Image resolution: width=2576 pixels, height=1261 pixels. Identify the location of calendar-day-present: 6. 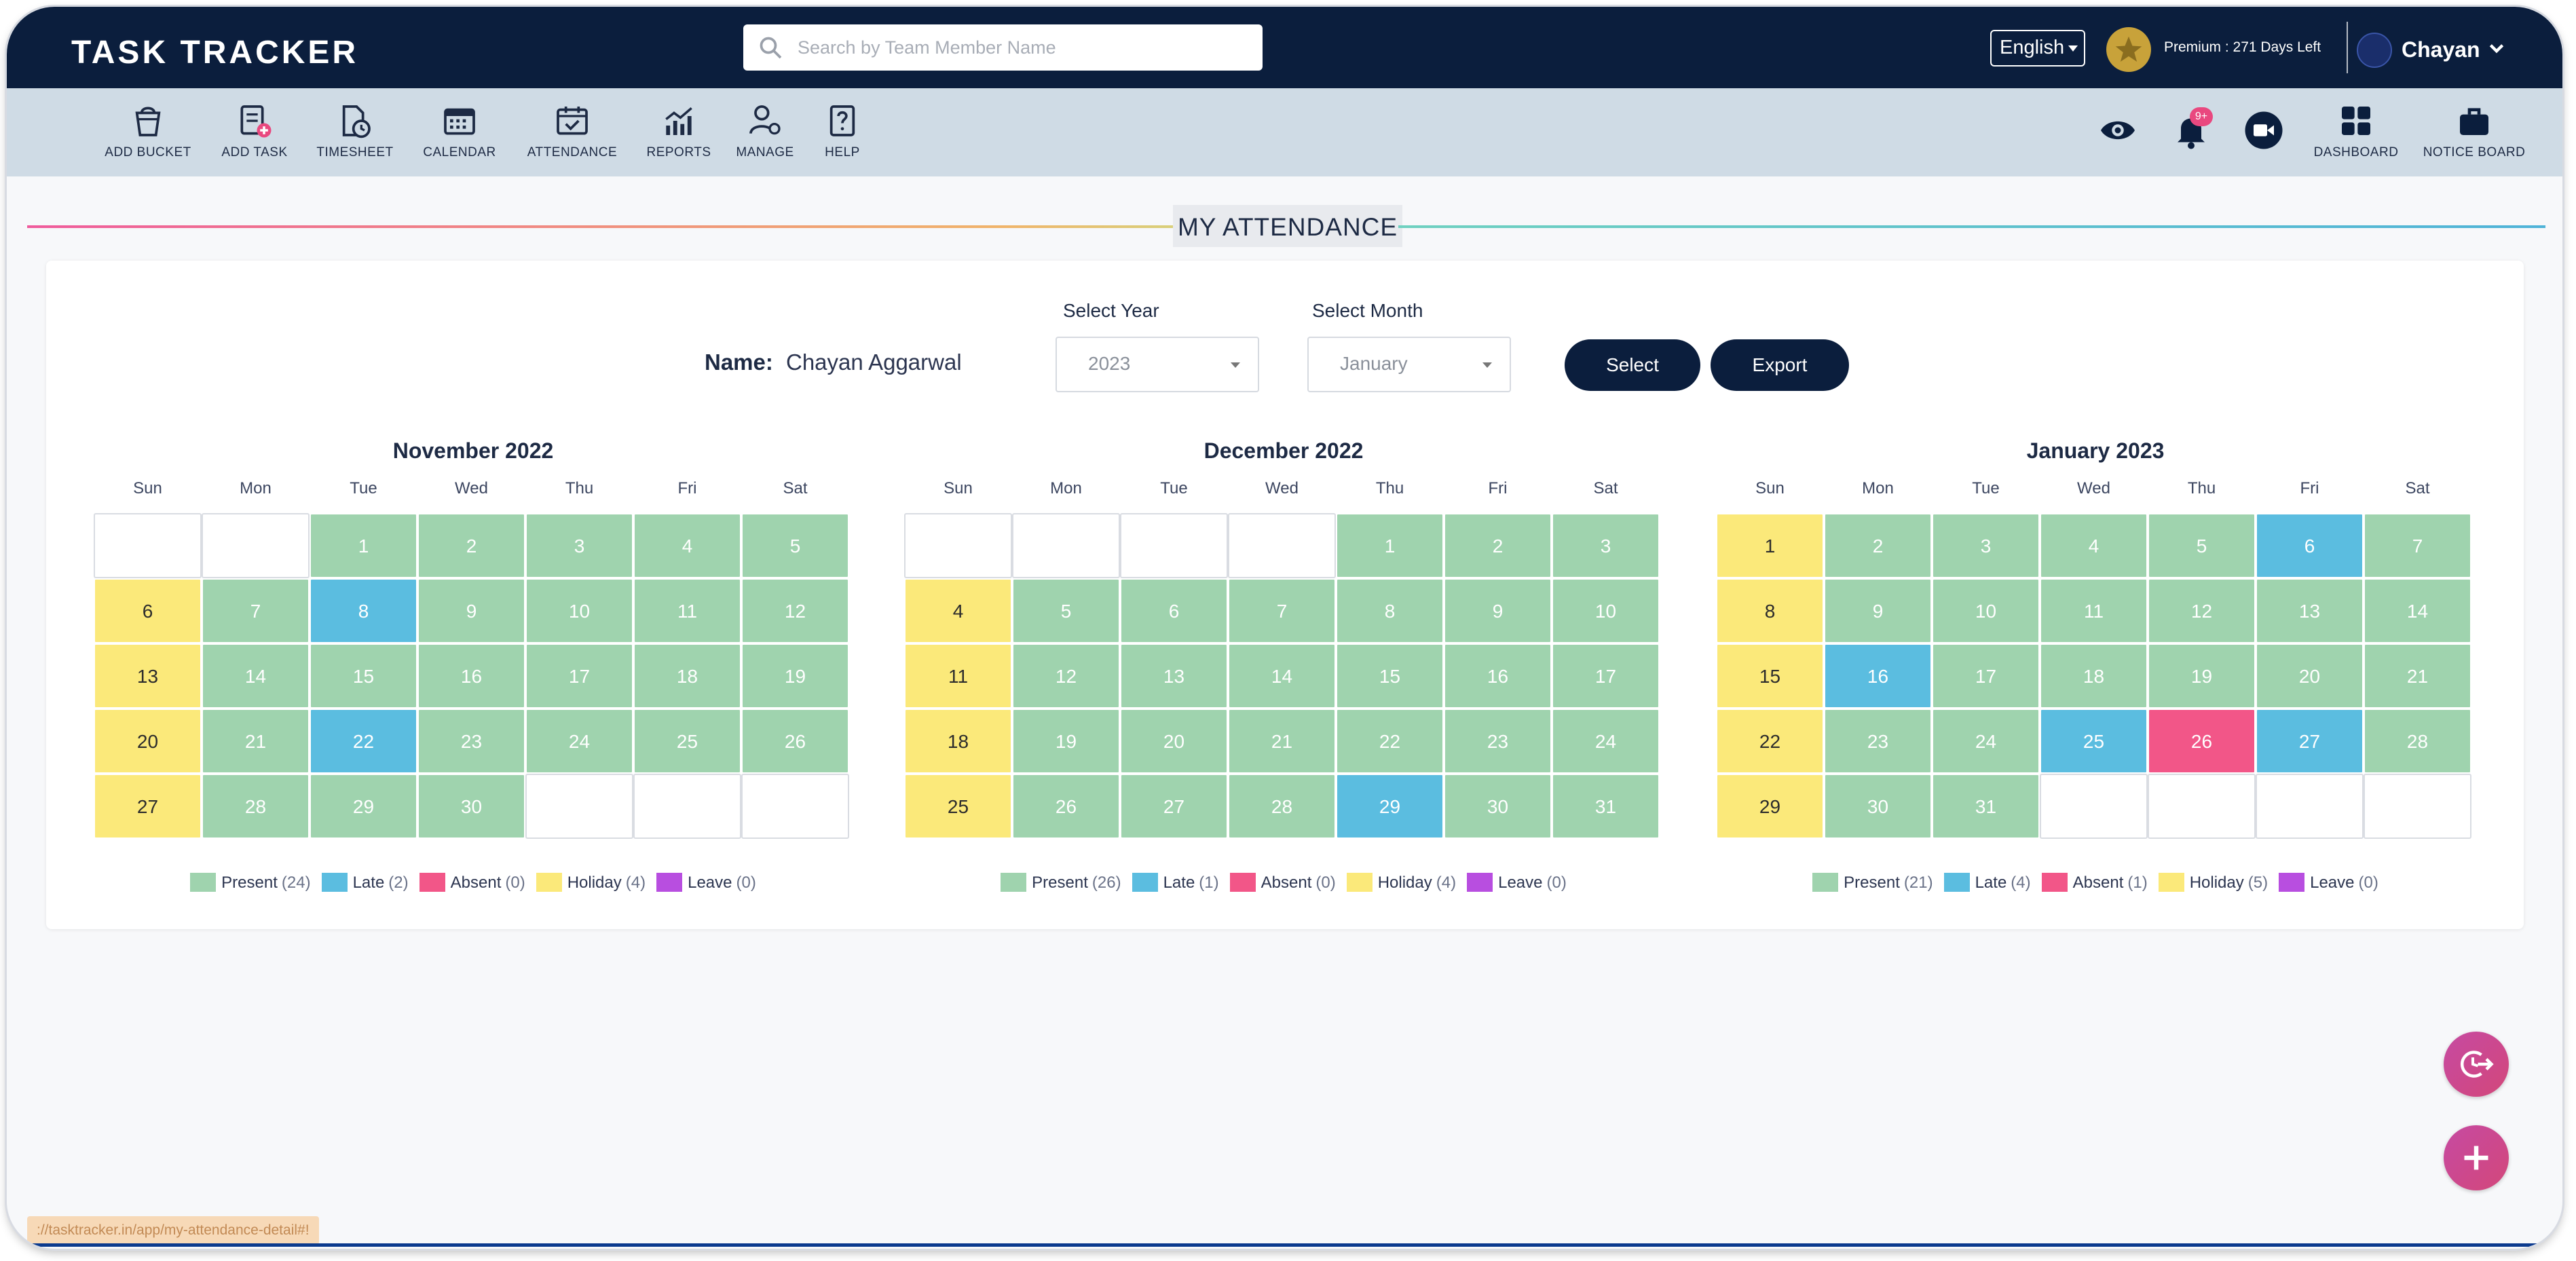
(1174, 610).